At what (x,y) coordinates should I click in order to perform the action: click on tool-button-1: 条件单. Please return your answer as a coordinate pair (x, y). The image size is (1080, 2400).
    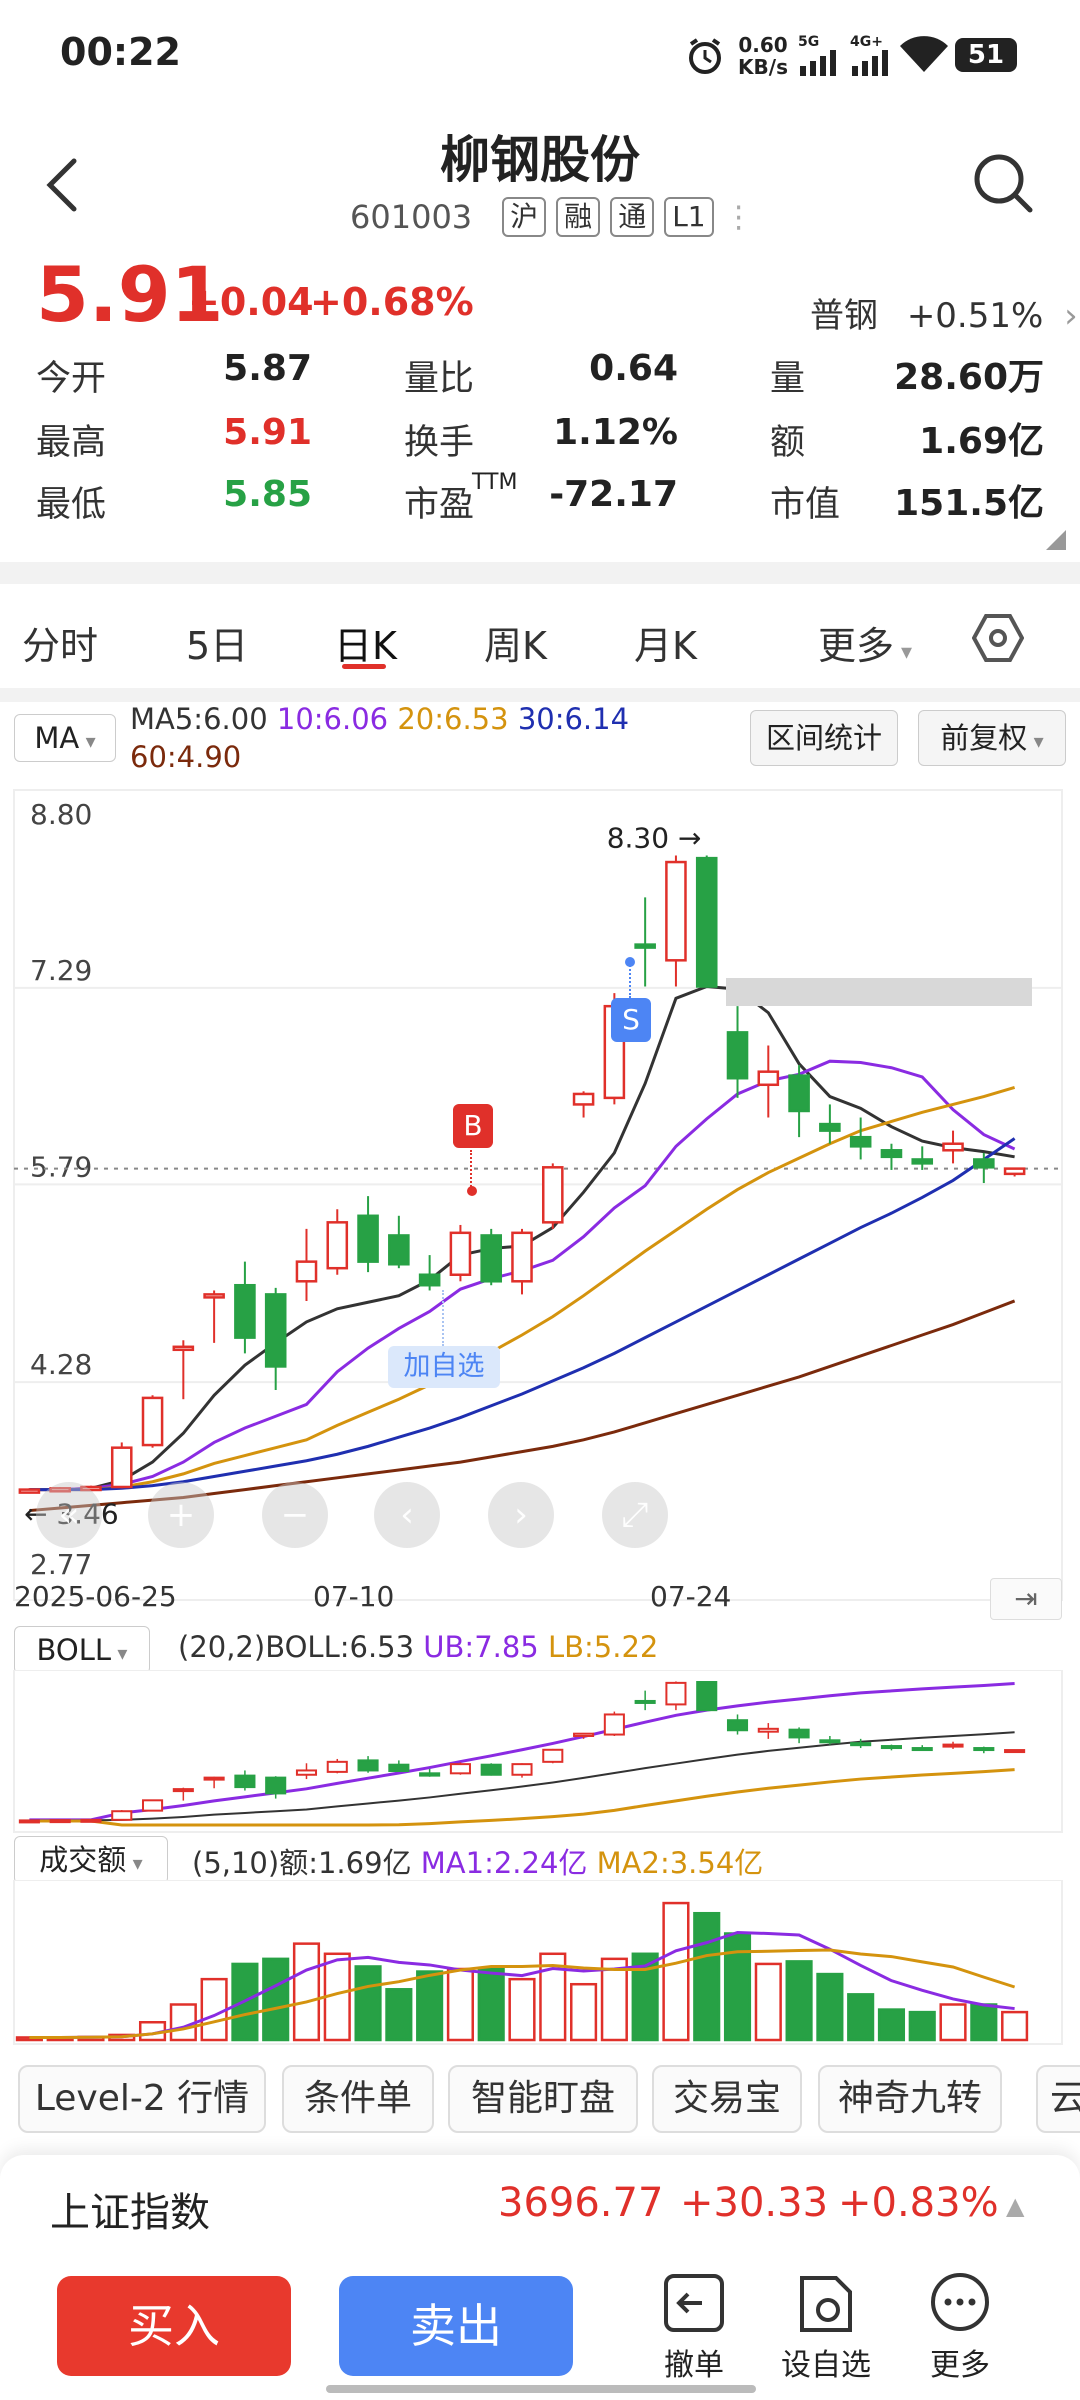
    Looking at the image, I should click on (358, 2099).